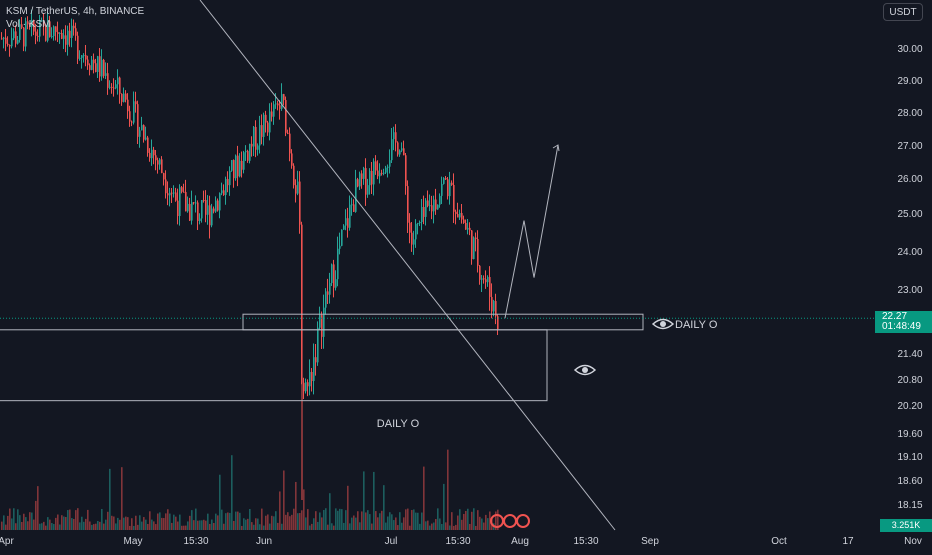  What do you see at coordinates (909, 113) in the screenshot?
I see `price-tick-label: 28.00` at bounding box center [909, 113].